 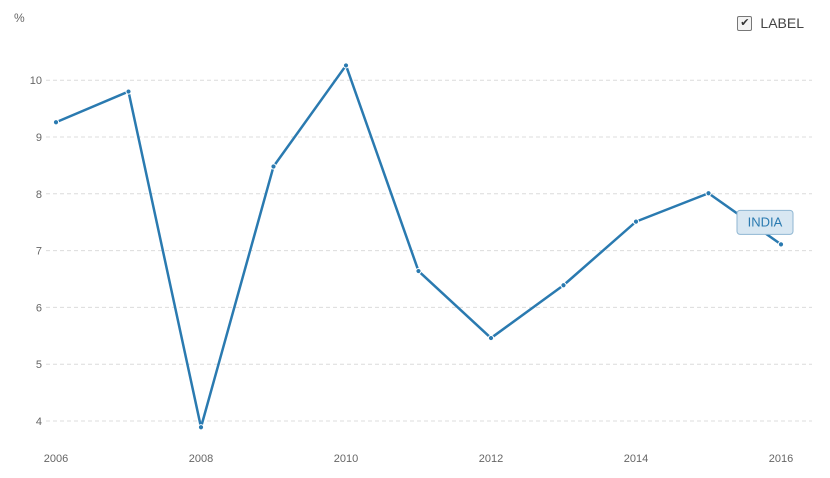 I want to click on legend-toggle: ✔ LABEL, so click(x=770, y=23).